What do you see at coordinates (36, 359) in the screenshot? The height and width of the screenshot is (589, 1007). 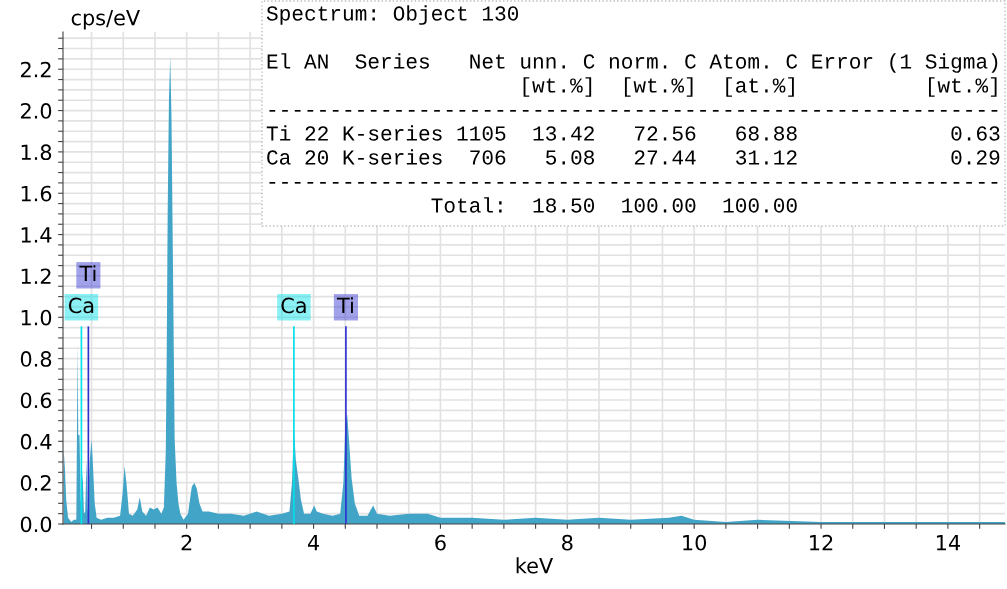 I see `y-tick-label: 0.8` at bounding box center [36, 359].